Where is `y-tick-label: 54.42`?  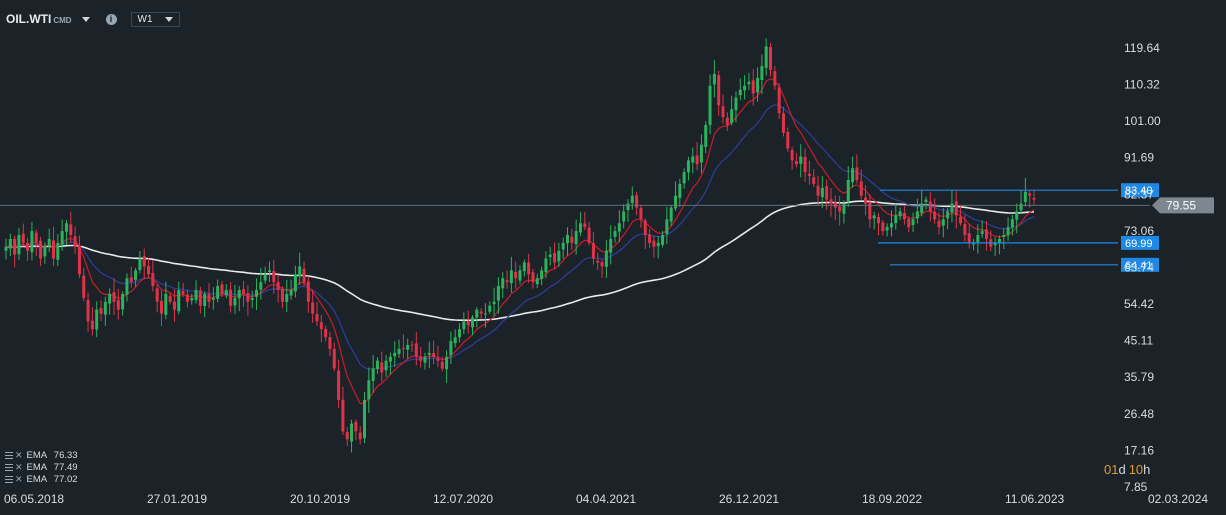
y-tick-label: 54.42 is located at coordinates (1139, 304).